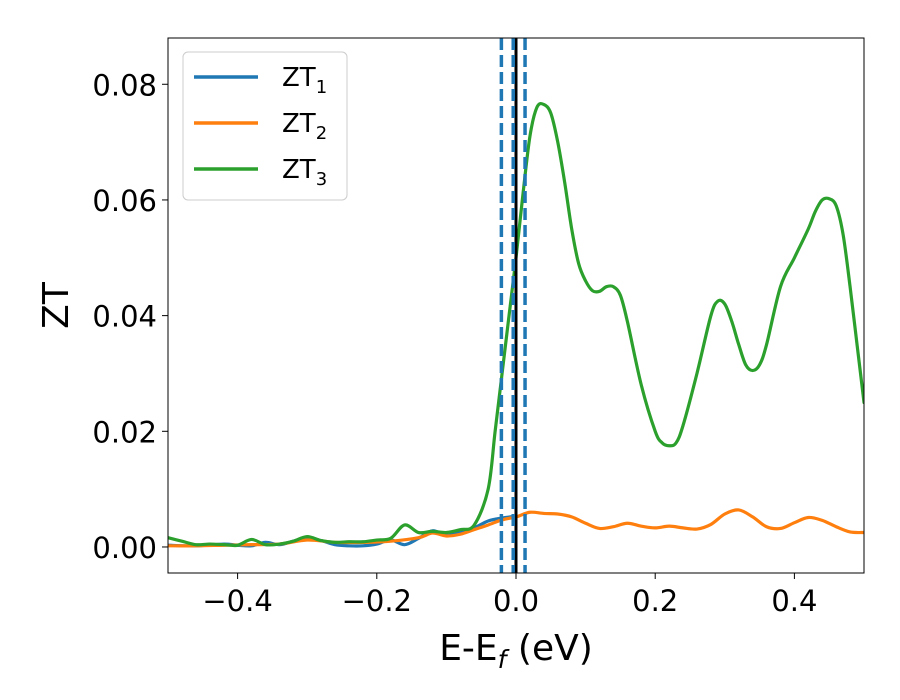 Image resolution: width=900 pixels, height=700 pixels. I want to click on y-tick-label: 0.06, so click(124, 201).